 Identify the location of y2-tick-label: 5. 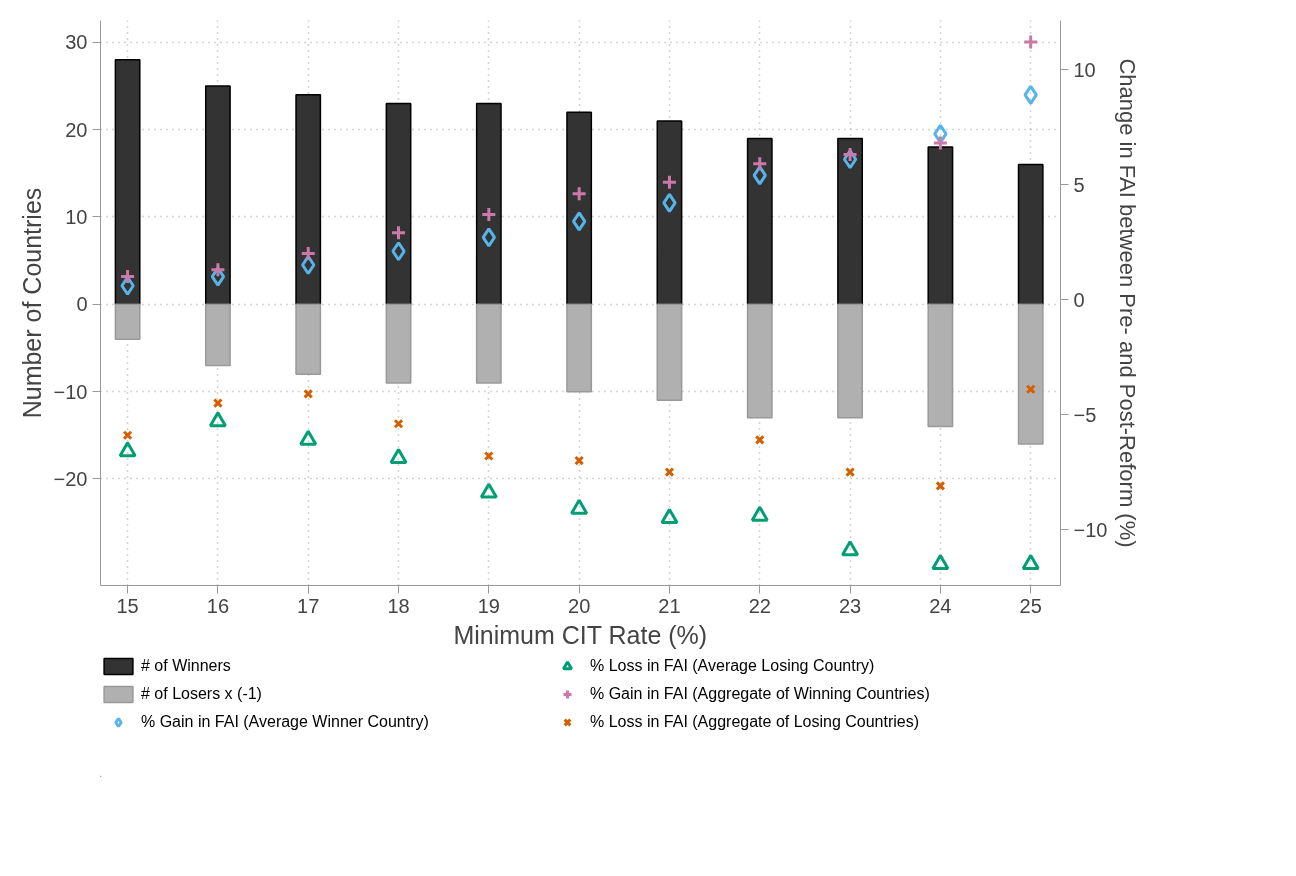
(1079, 184).